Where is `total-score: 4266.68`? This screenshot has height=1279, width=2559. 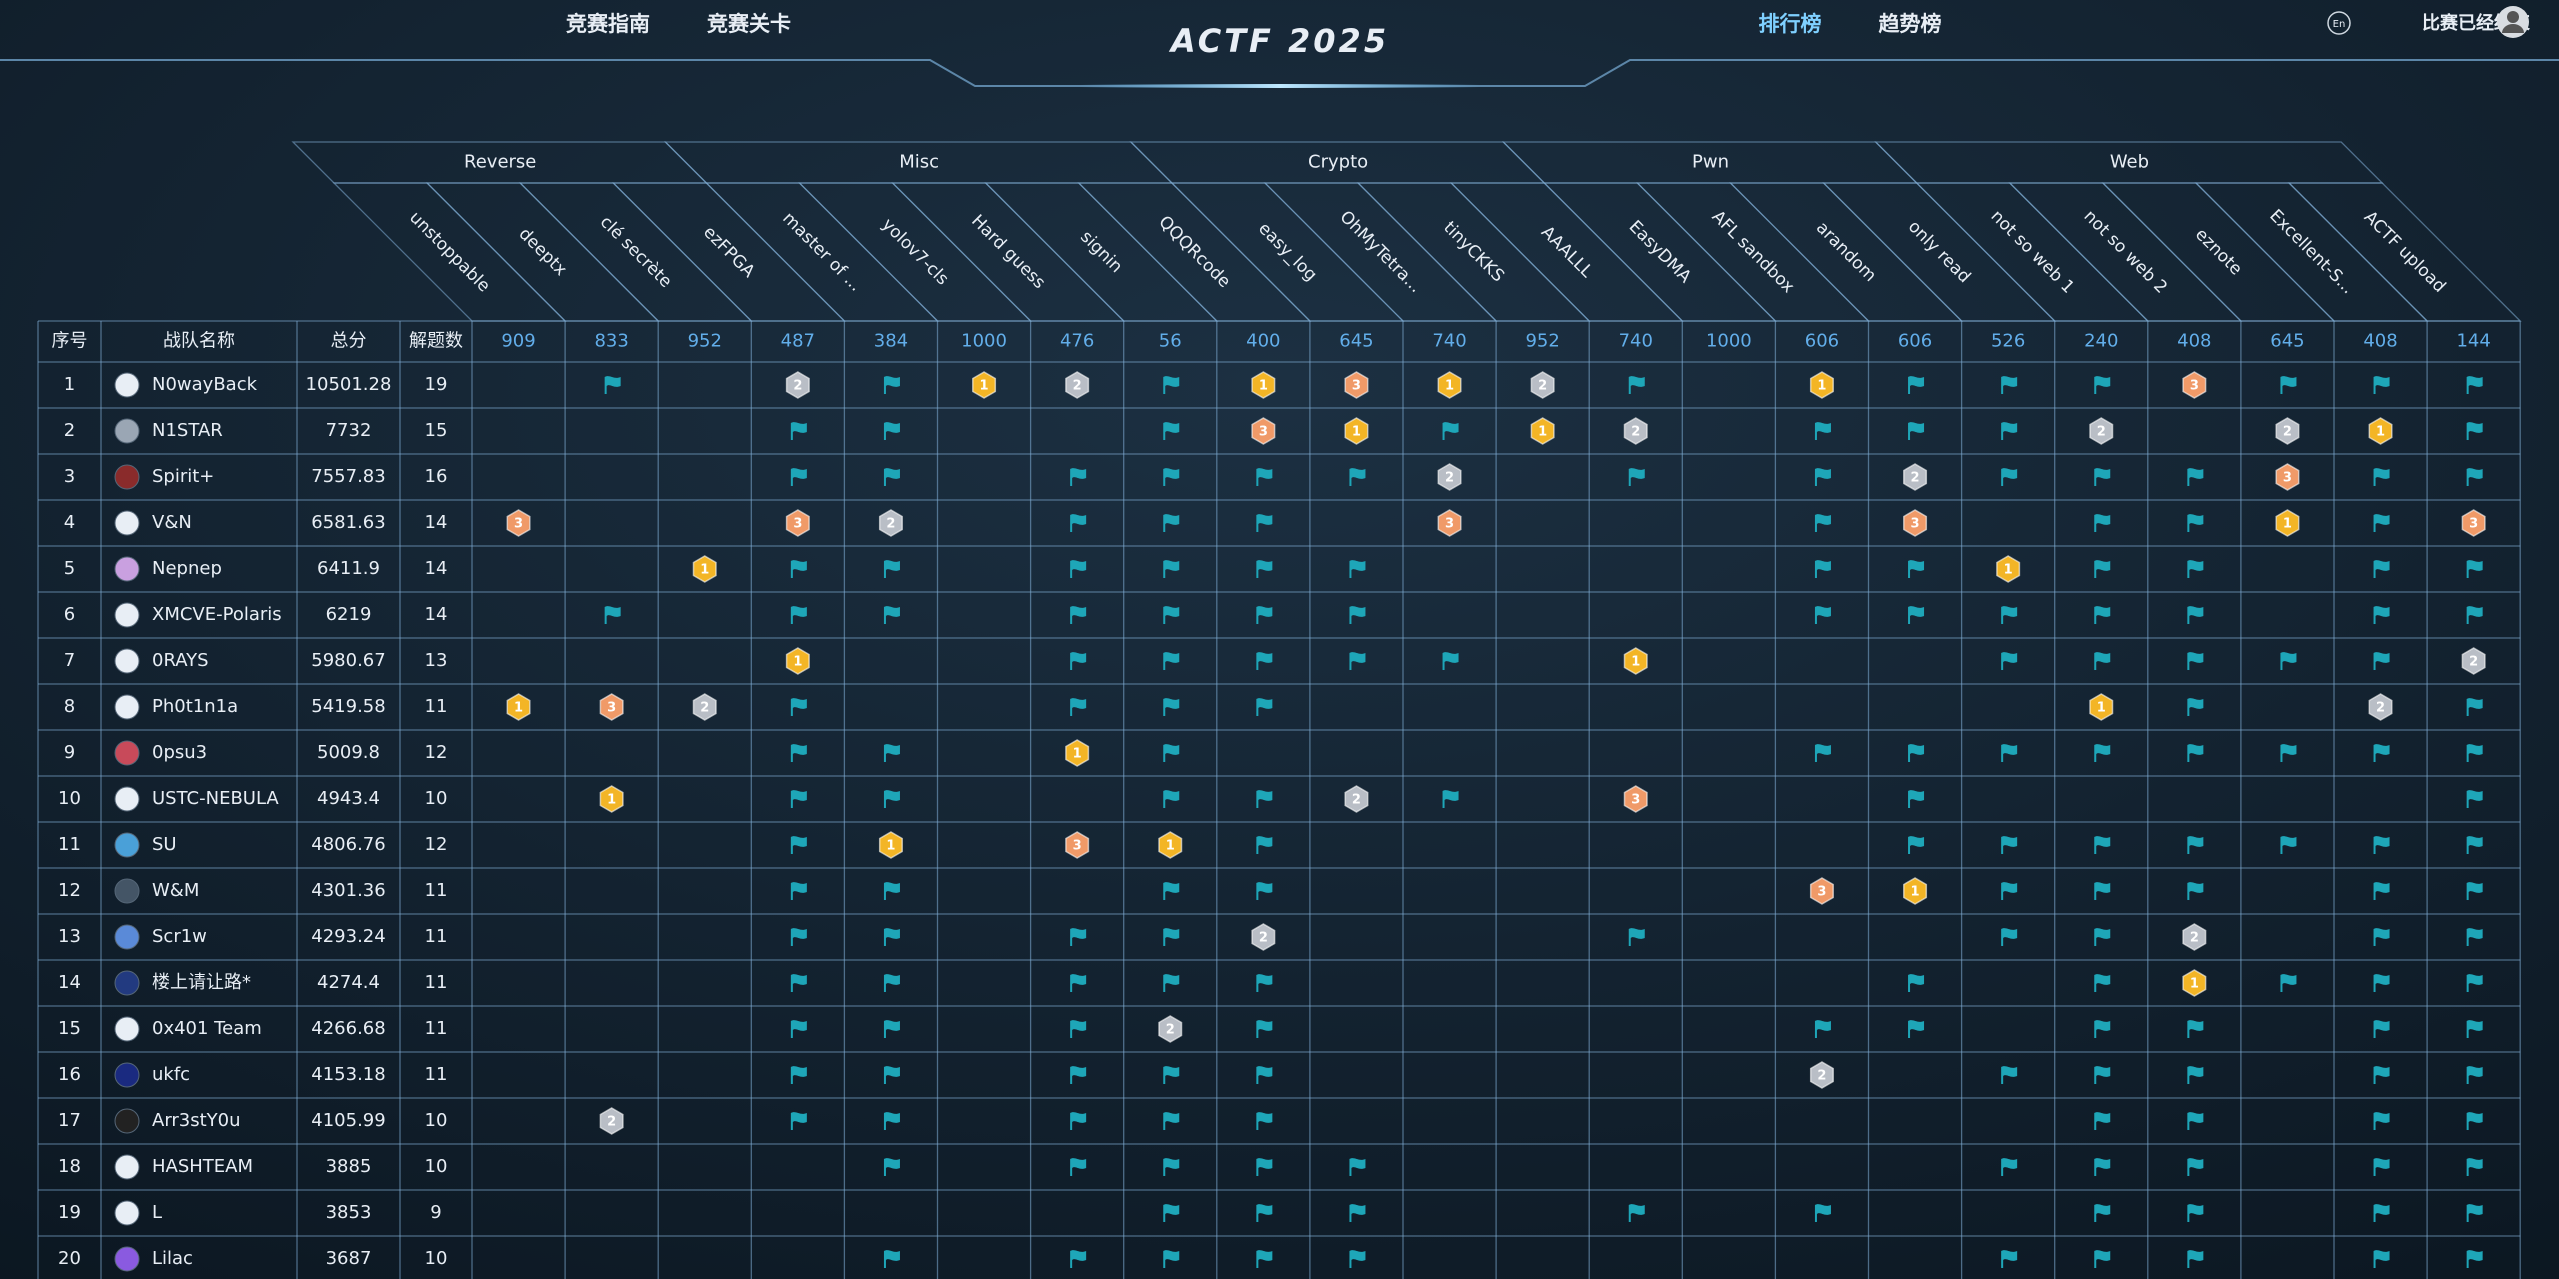 total-score: 4266.68 is located at coordinates (348, 1028).